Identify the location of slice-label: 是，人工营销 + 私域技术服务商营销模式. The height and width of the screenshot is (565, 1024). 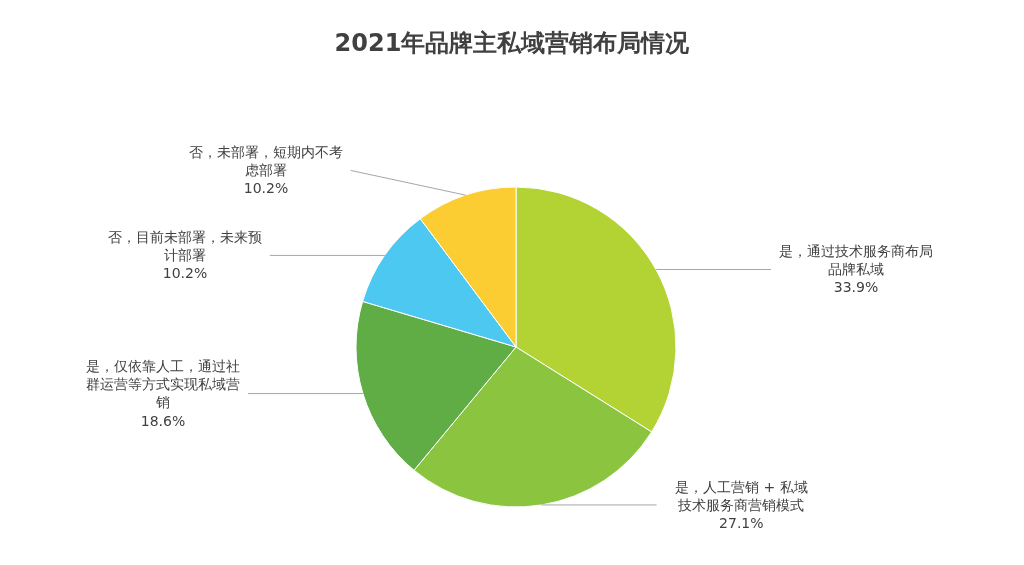
(741, 496).